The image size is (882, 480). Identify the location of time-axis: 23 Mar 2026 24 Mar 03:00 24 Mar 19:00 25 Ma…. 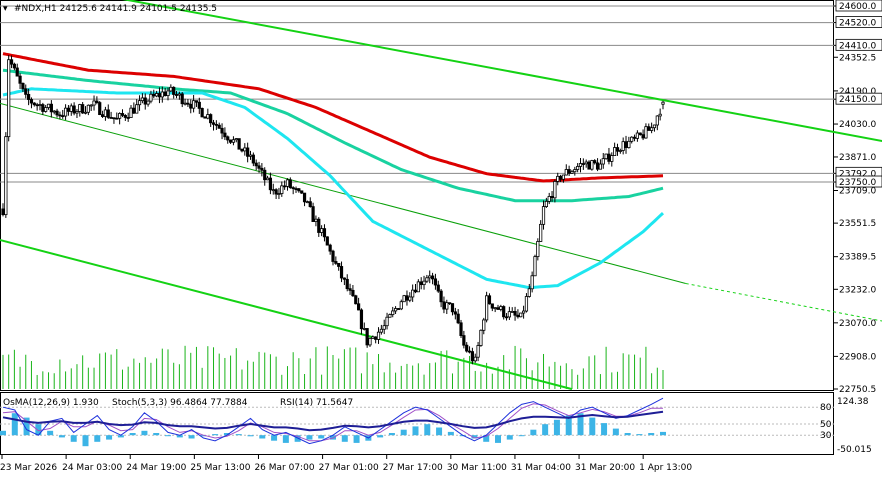
(346, 464).